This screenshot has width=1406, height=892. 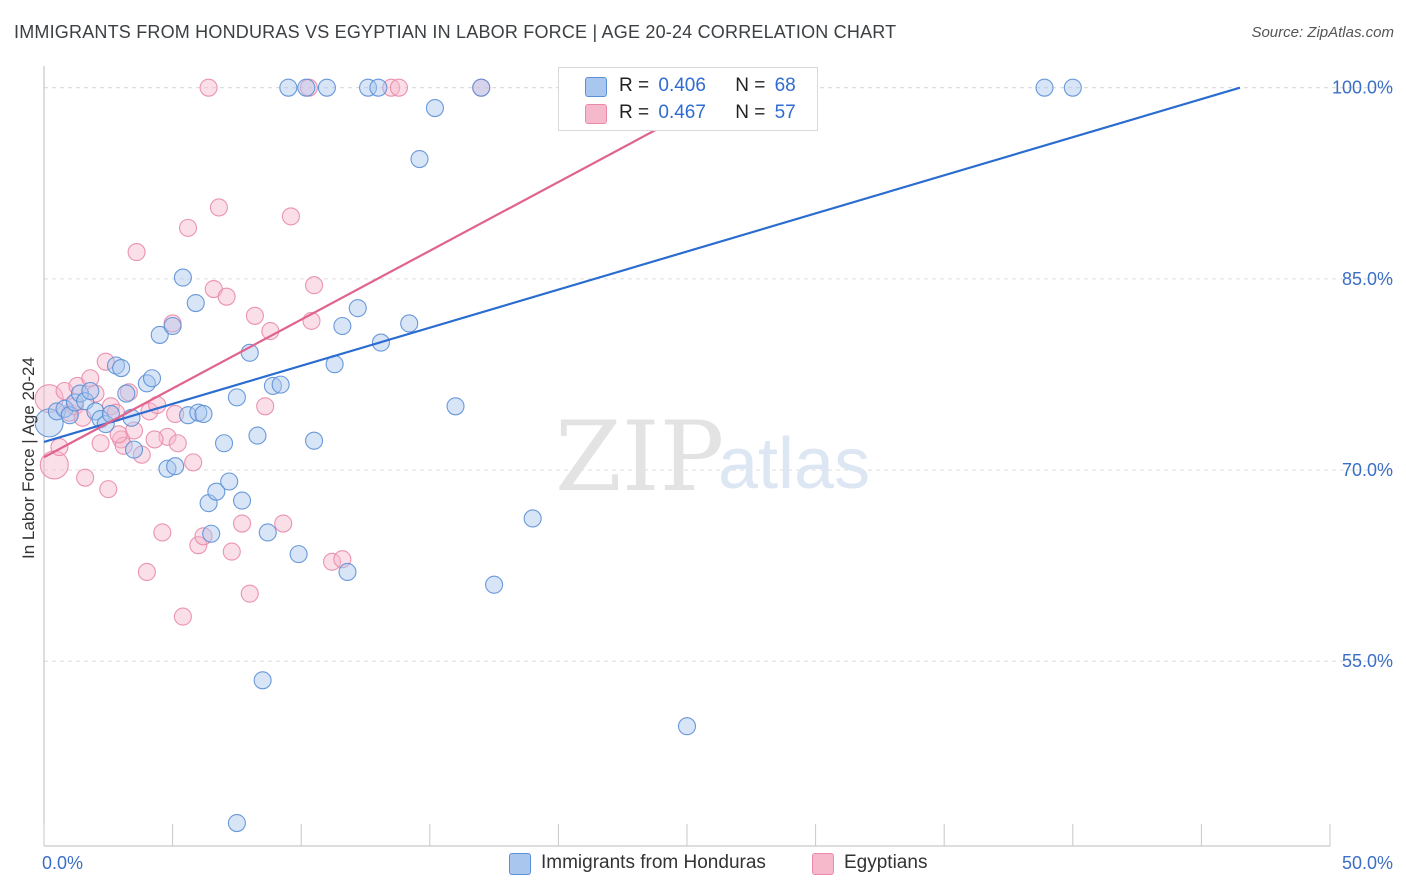 What do you see at coordinates (785, 85) in the screenshot?
I see `legend-n-value-honduras: 68` at bounding box center [785, 85].